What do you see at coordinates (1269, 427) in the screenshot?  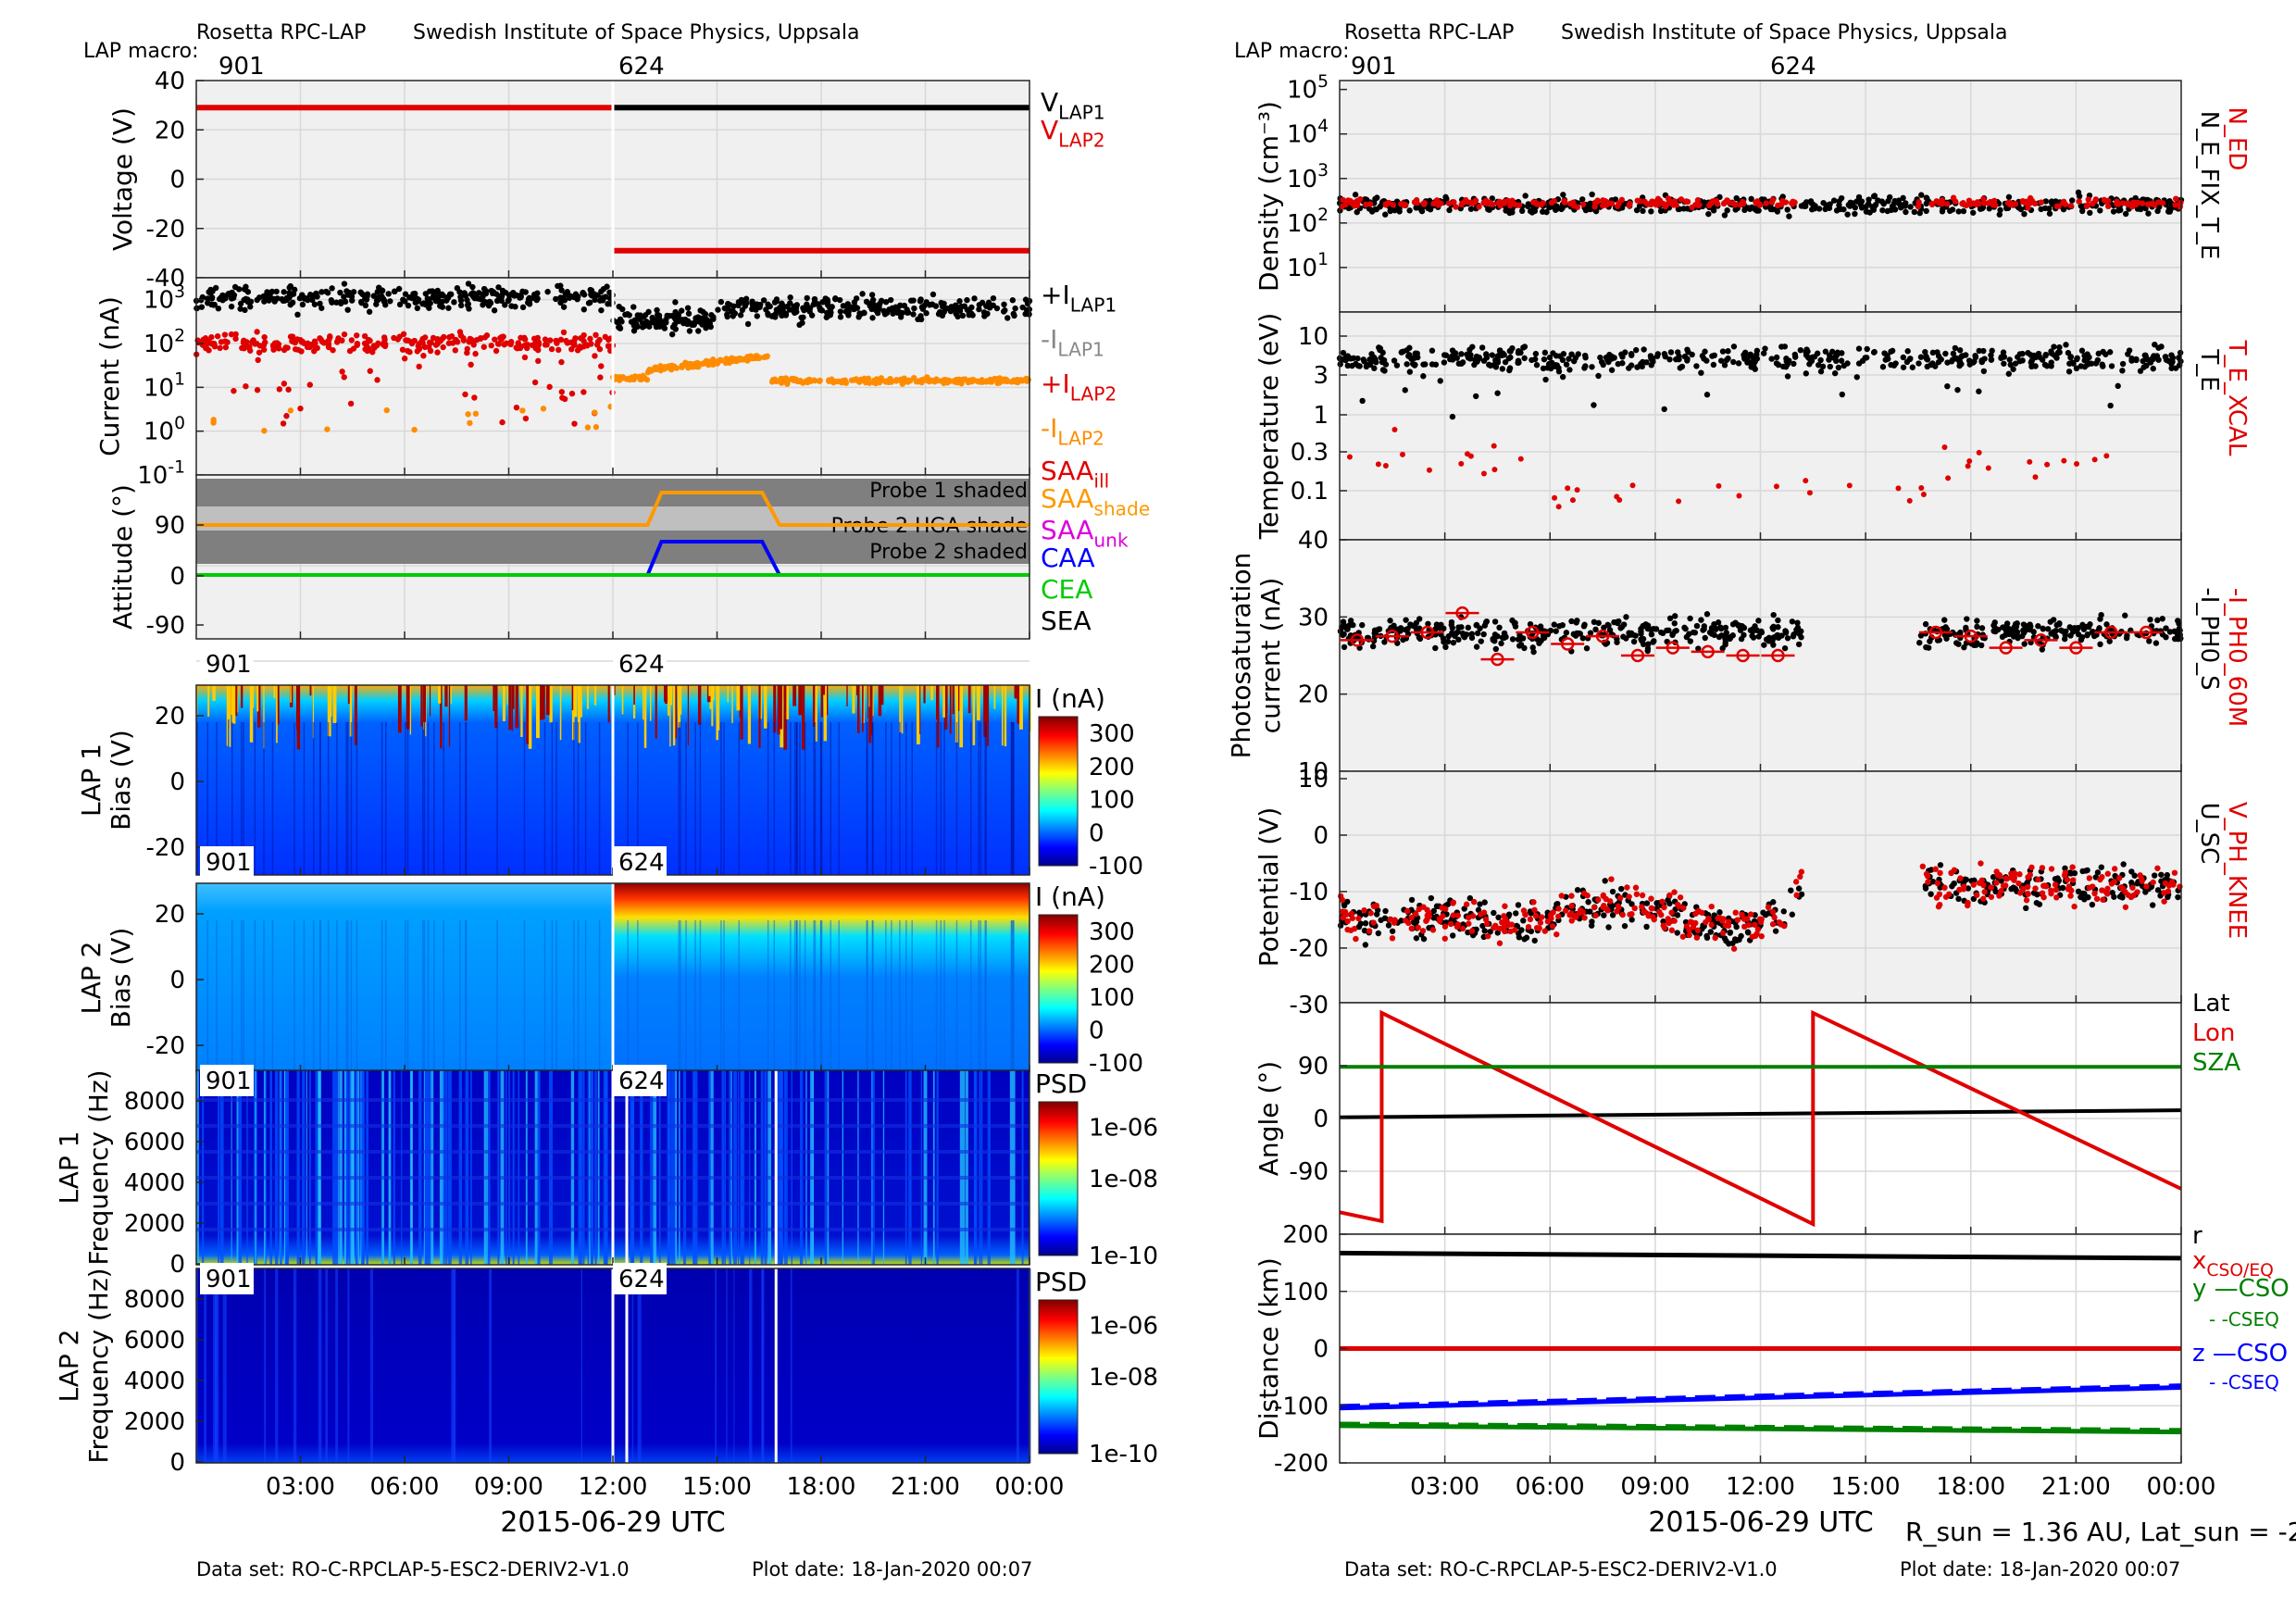 I see `y-axis-label: Temperature (eV)` at bounding box center [1269, 427].